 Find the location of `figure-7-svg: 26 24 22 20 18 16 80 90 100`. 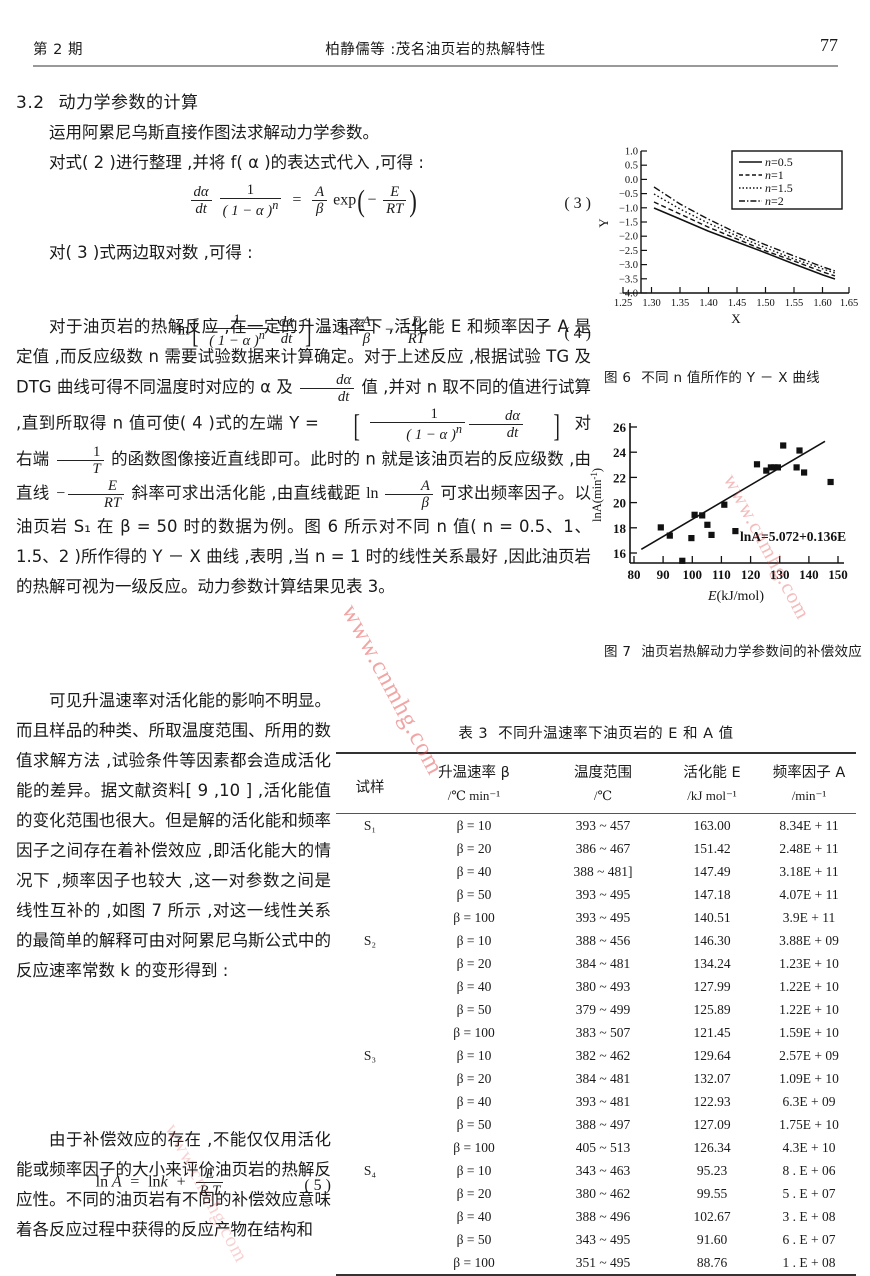

figure-7-svg: 26 24 22 20 18 16 80 90 100 is located at coordinates (718, 512).